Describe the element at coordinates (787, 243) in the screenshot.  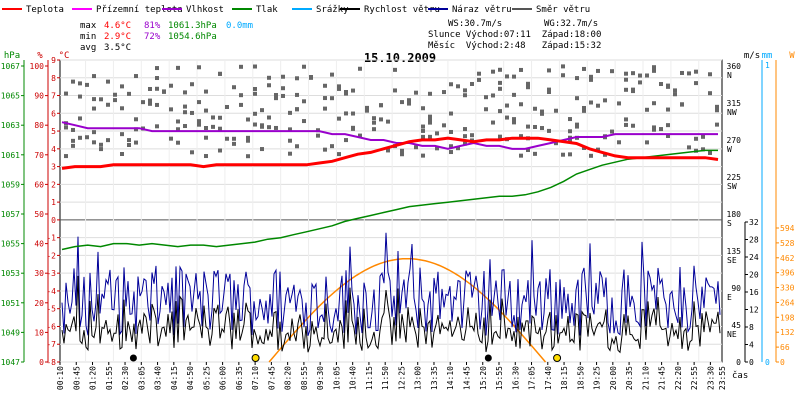
I see `axis-tick-label: 528` at that location.